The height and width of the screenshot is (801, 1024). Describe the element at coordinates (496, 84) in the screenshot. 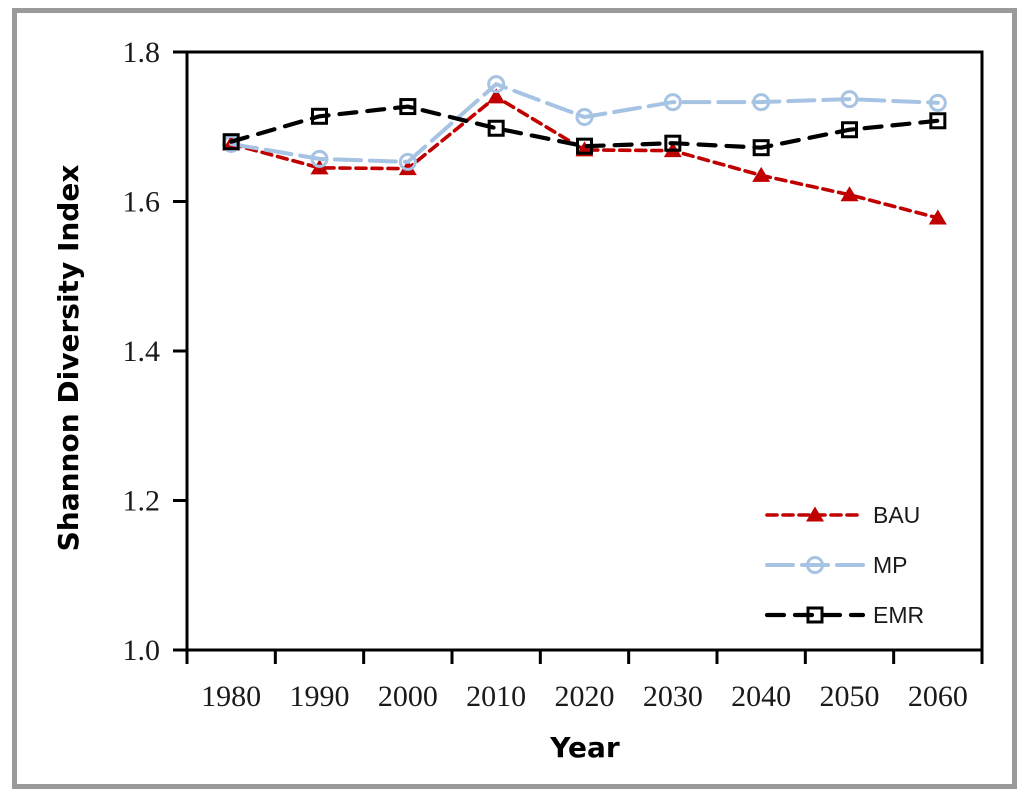

I see `marker-mp-2010` at that location.